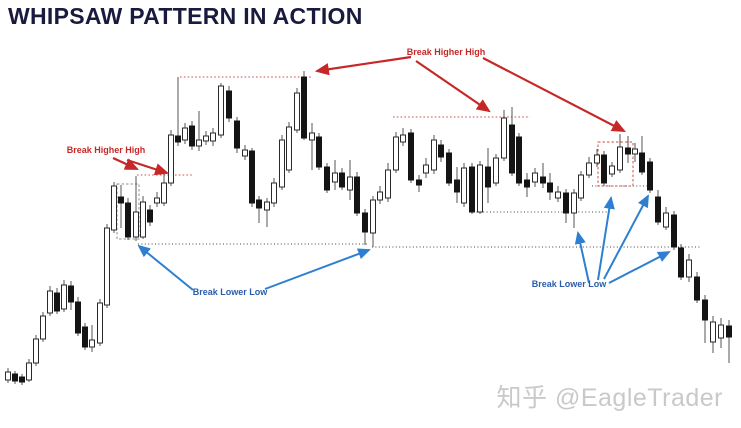  What do you see at coordinates (185, 16) in the screenshot?
I see `page-title: WHIPSAW PATTERN IN ACTION` at bounding box center [185, 16].